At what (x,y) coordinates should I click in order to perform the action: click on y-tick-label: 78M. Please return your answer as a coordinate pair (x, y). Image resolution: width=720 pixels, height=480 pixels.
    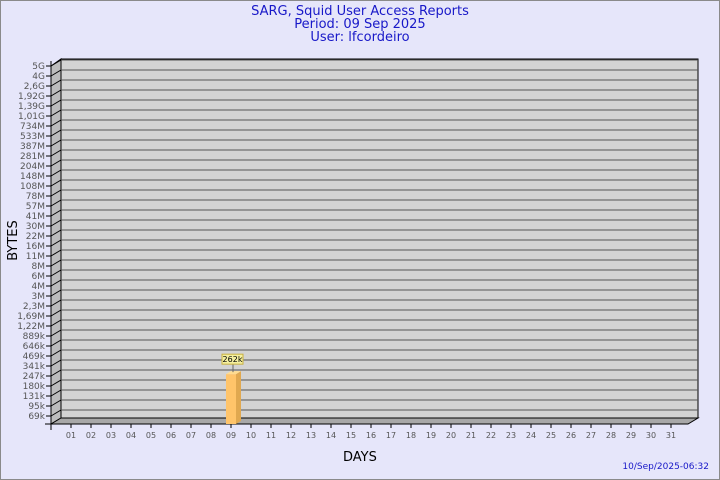
    Looking at the image, I should click on (35, 197).